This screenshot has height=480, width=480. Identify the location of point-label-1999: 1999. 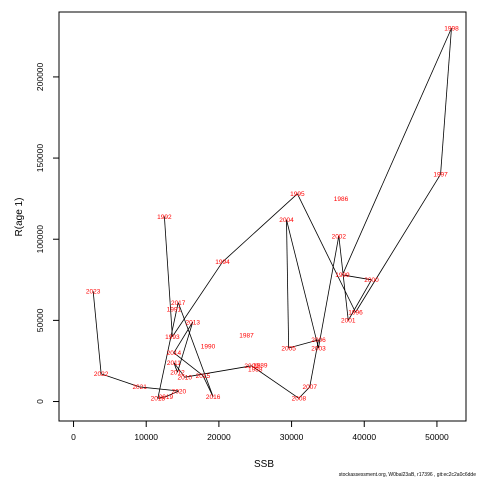
(342, 275).